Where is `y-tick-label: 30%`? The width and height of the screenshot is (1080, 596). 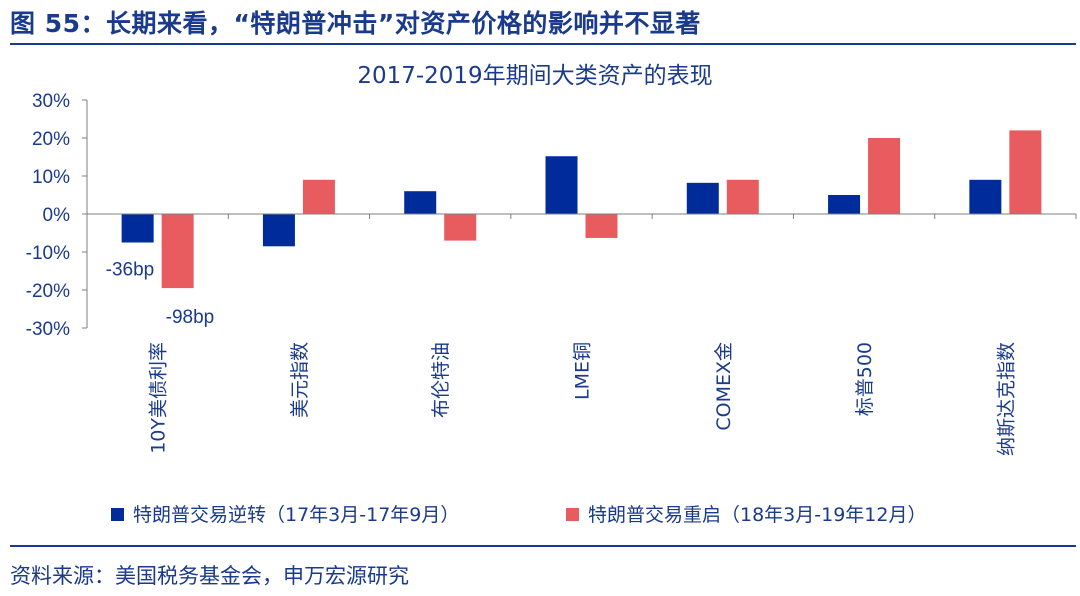 y-tick-label: 30% is located at coordinates (51, 101).